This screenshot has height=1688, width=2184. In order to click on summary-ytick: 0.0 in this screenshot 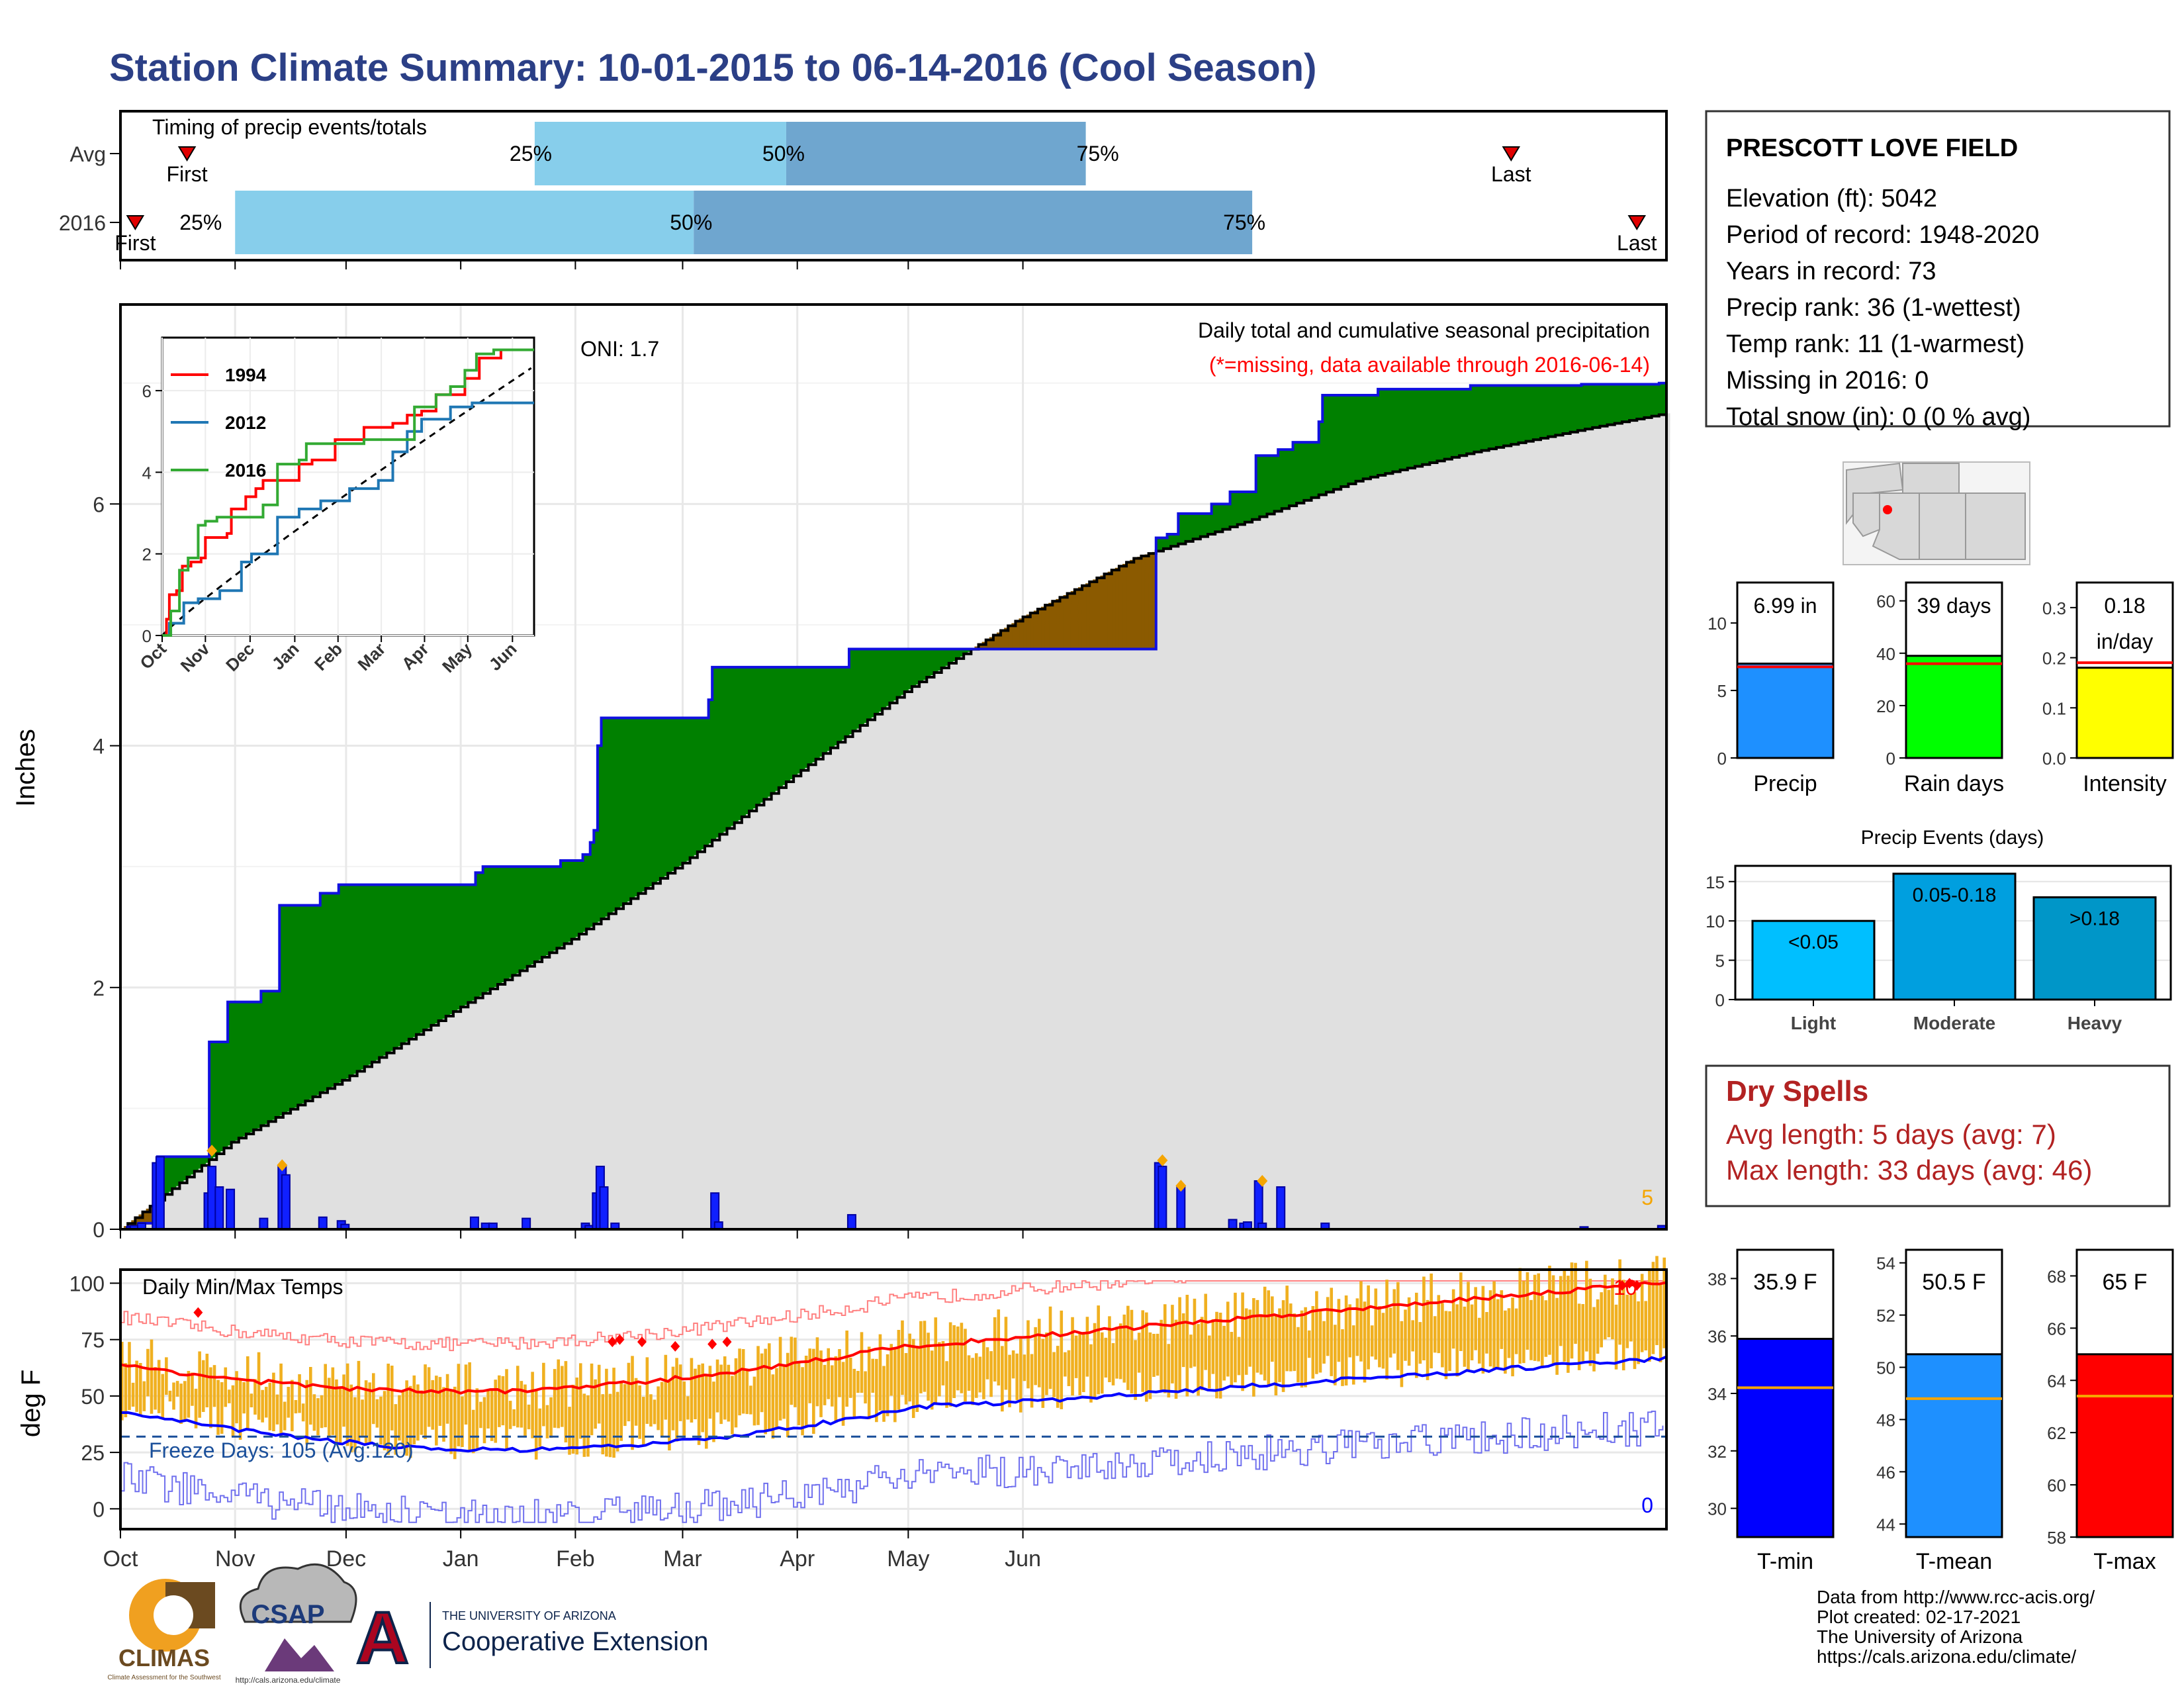, I will do `click(2054, 759)`.